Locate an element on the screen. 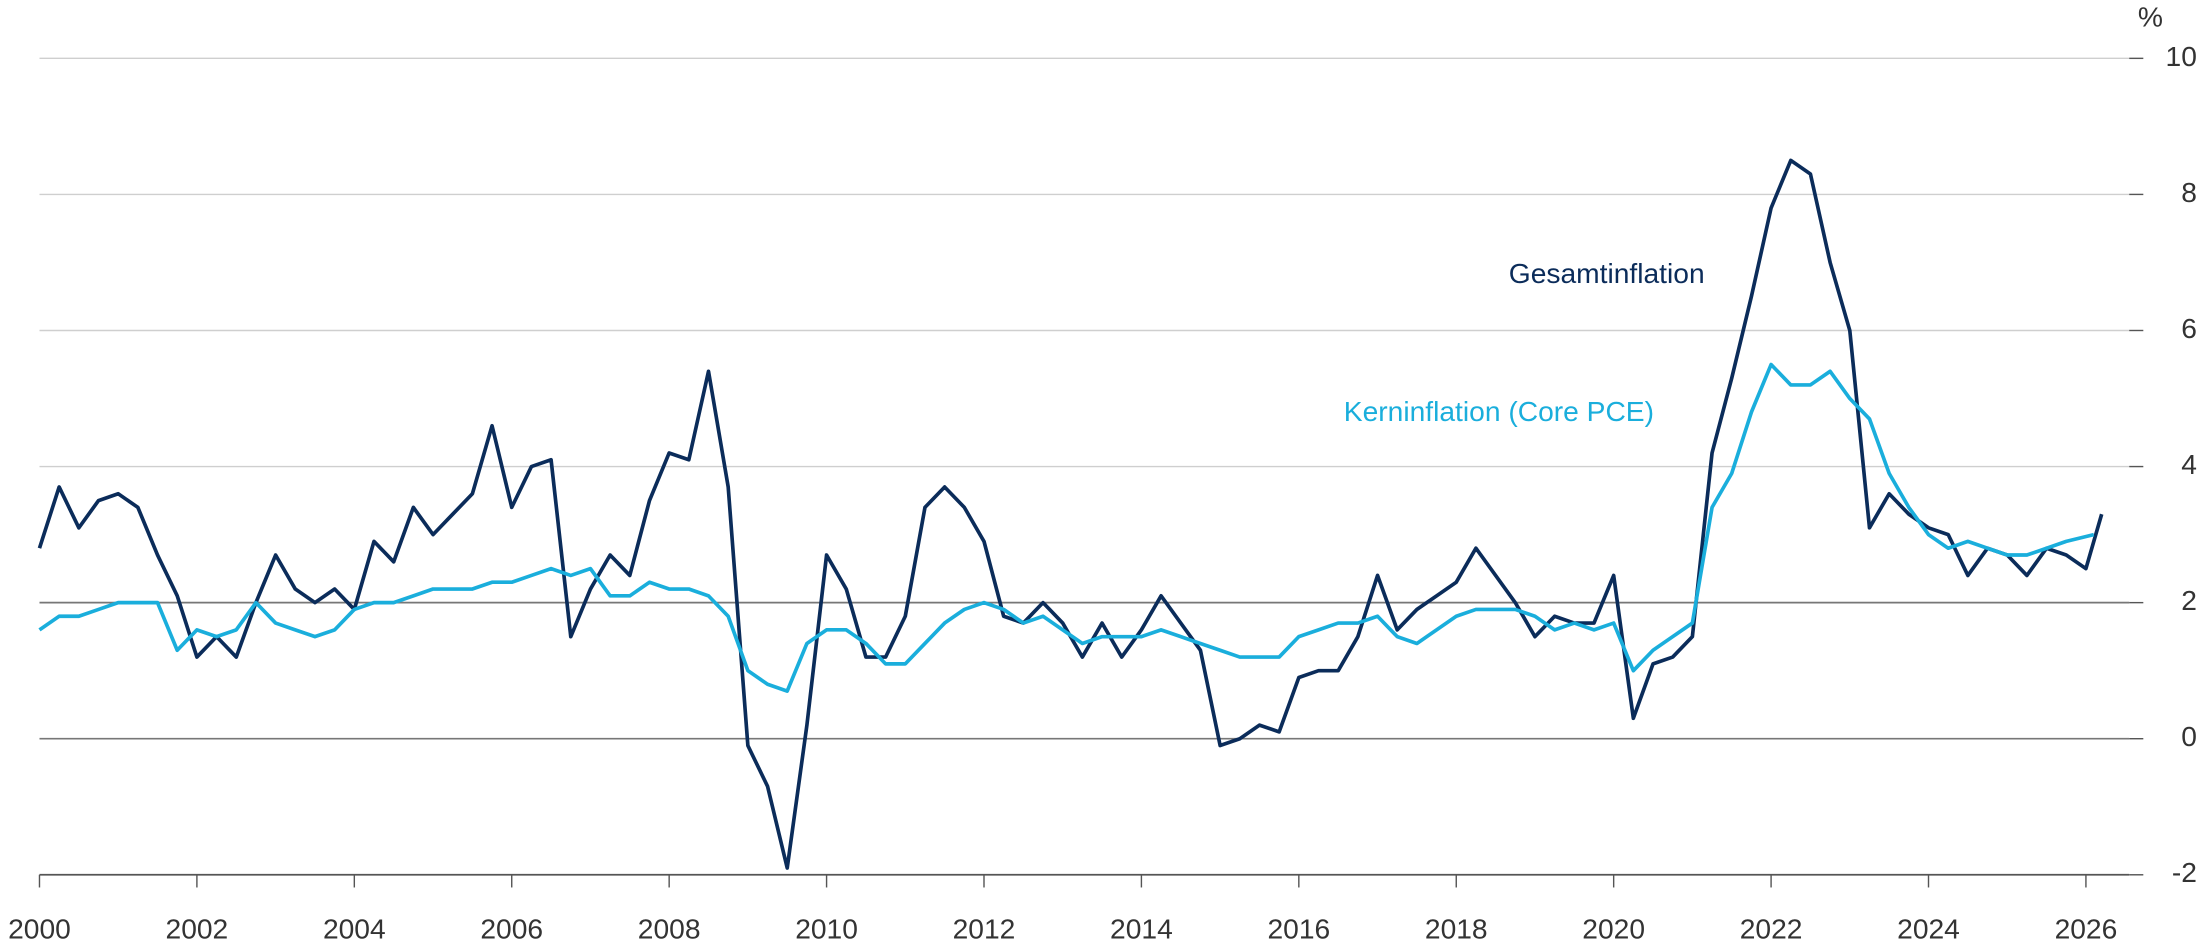 The width and height of the screenshot is (2211, 943). x-tick-label: 2018 is located at coordinates (1456, 928).